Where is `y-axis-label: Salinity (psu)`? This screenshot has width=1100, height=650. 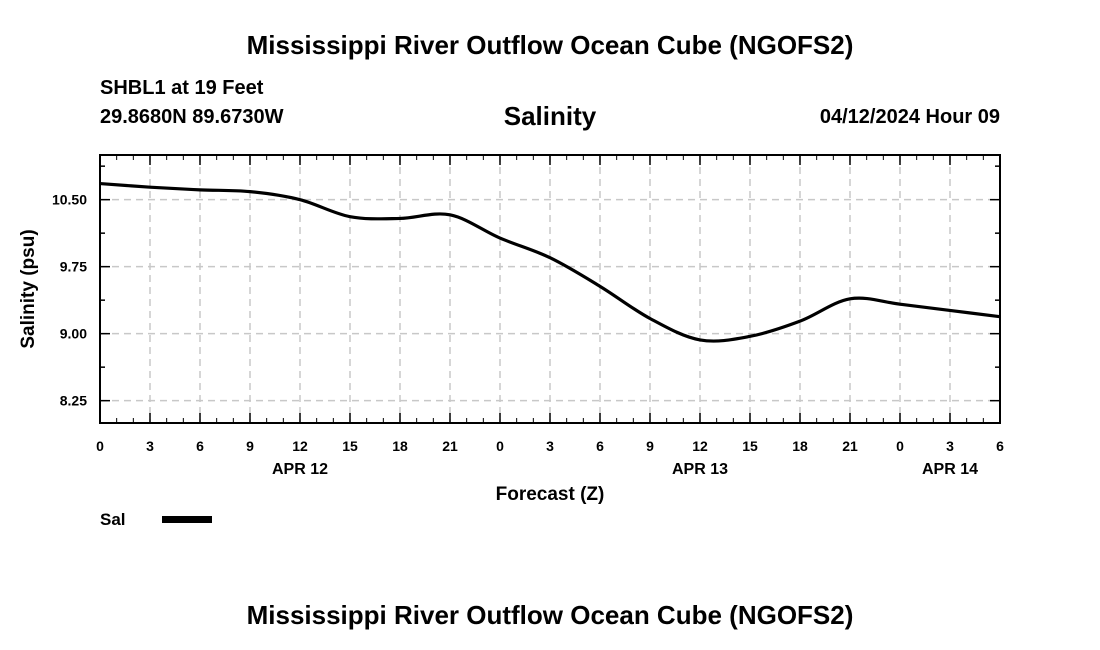 y-axis-label: Salinity (psu) is located at coordinates (28, 288).